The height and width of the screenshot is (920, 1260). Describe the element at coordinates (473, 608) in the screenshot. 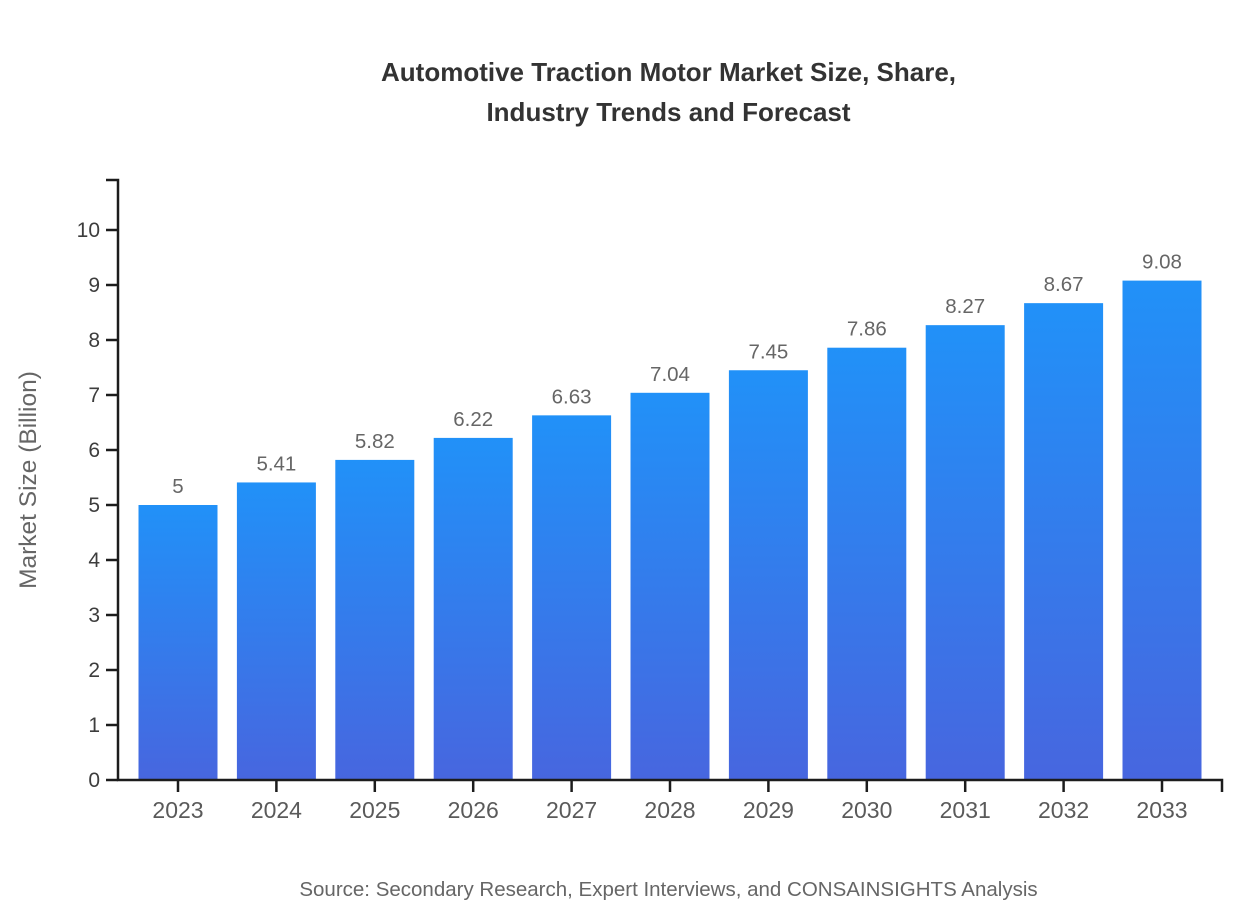

I see `bar-2026` at that location.